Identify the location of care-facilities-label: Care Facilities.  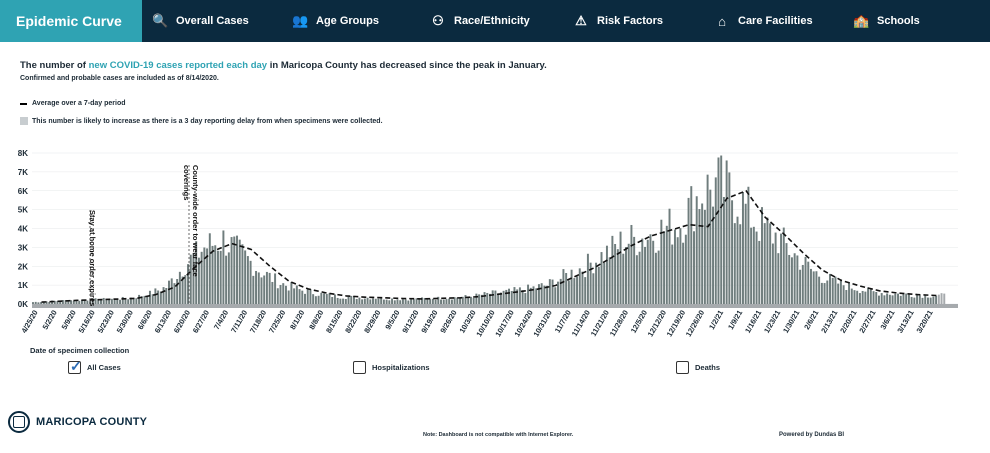
(775, 21).